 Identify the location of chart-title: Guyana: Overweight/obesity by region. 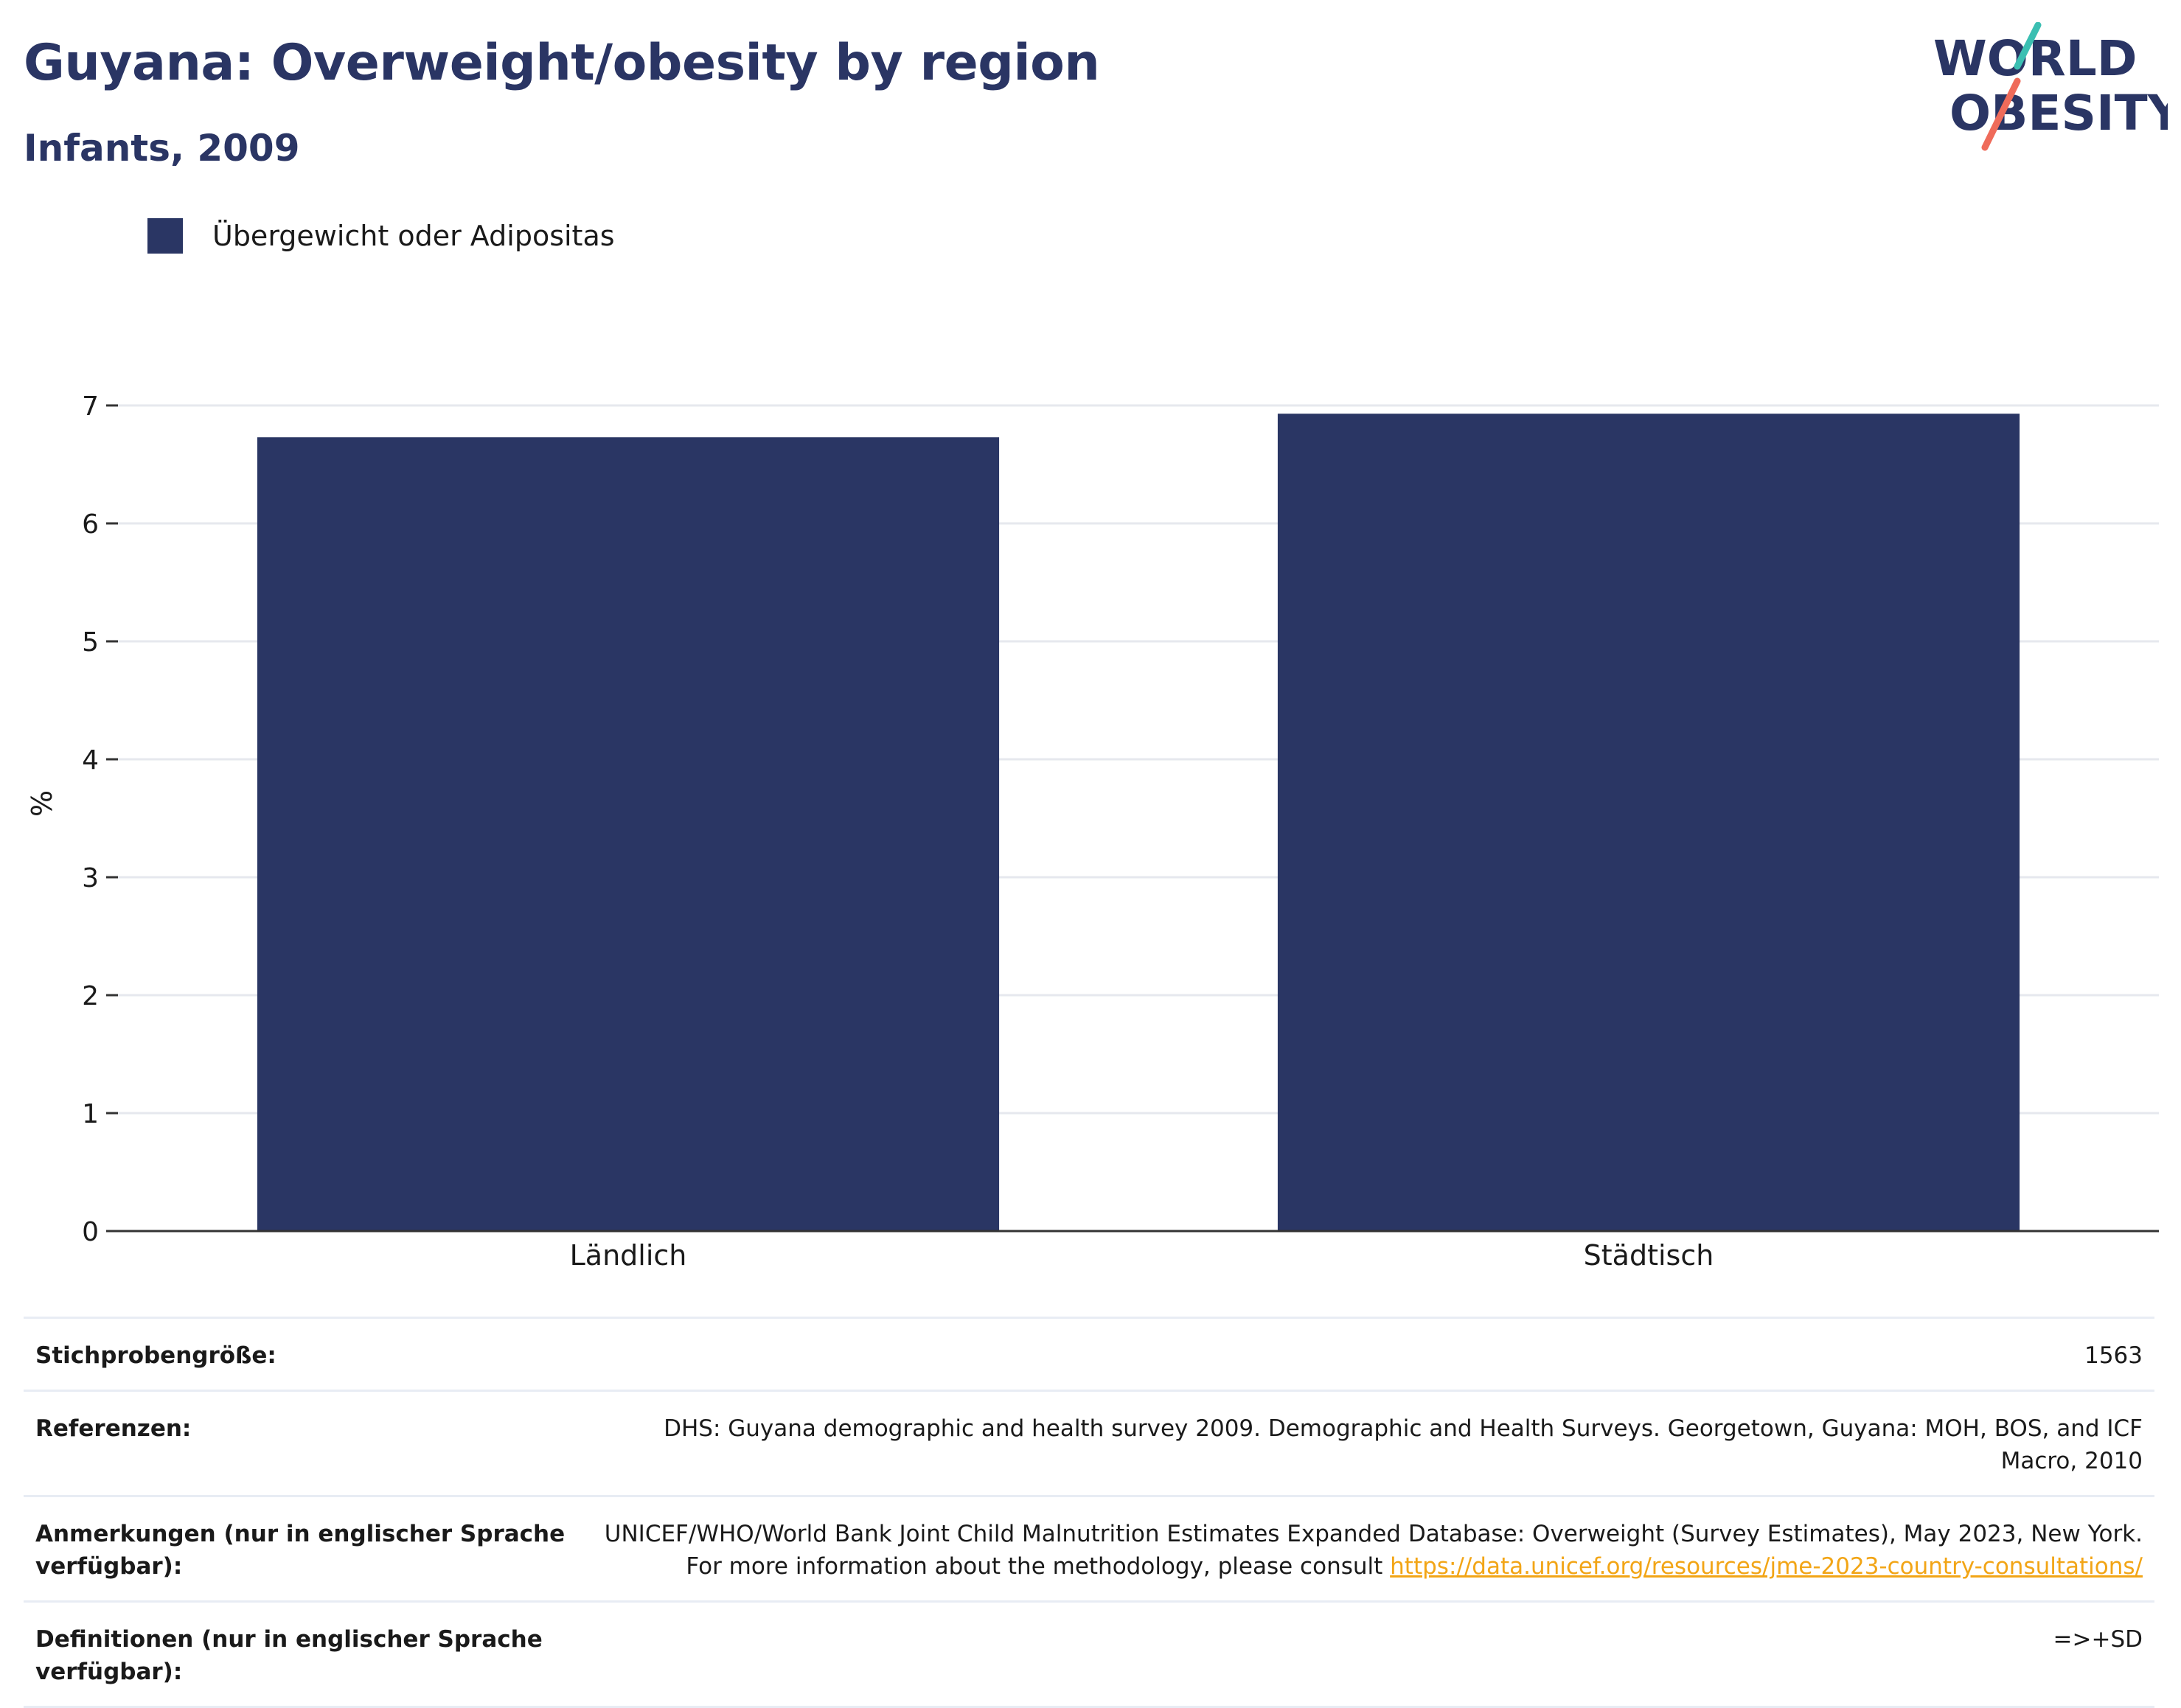
(562, 63).